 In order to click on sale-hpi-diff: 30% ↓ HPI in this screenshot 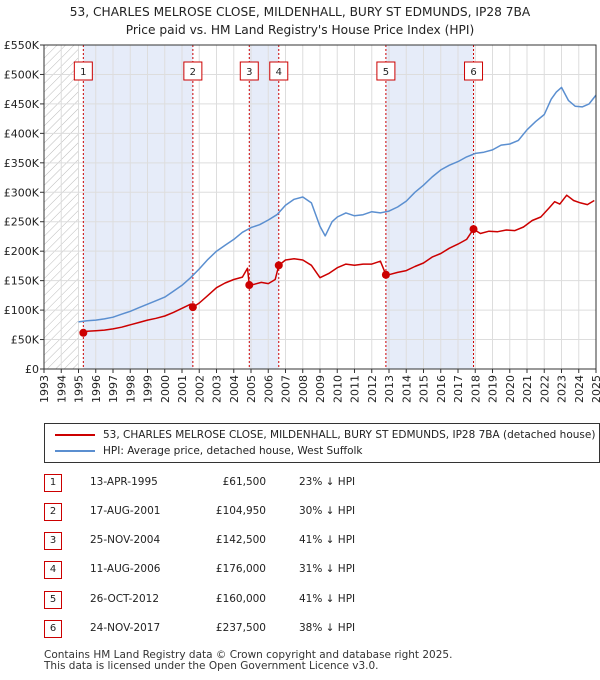, I will do `click(327, 511)`.